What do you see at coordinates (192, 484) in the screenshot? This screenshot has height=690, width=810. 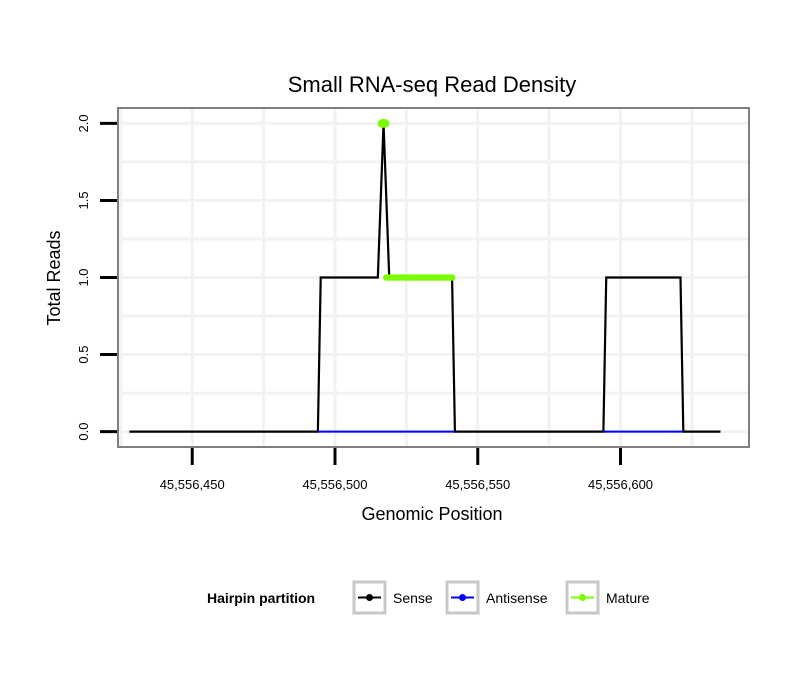 I see `x-tick-label: 45,556,450` at bounding box center [192, 484].